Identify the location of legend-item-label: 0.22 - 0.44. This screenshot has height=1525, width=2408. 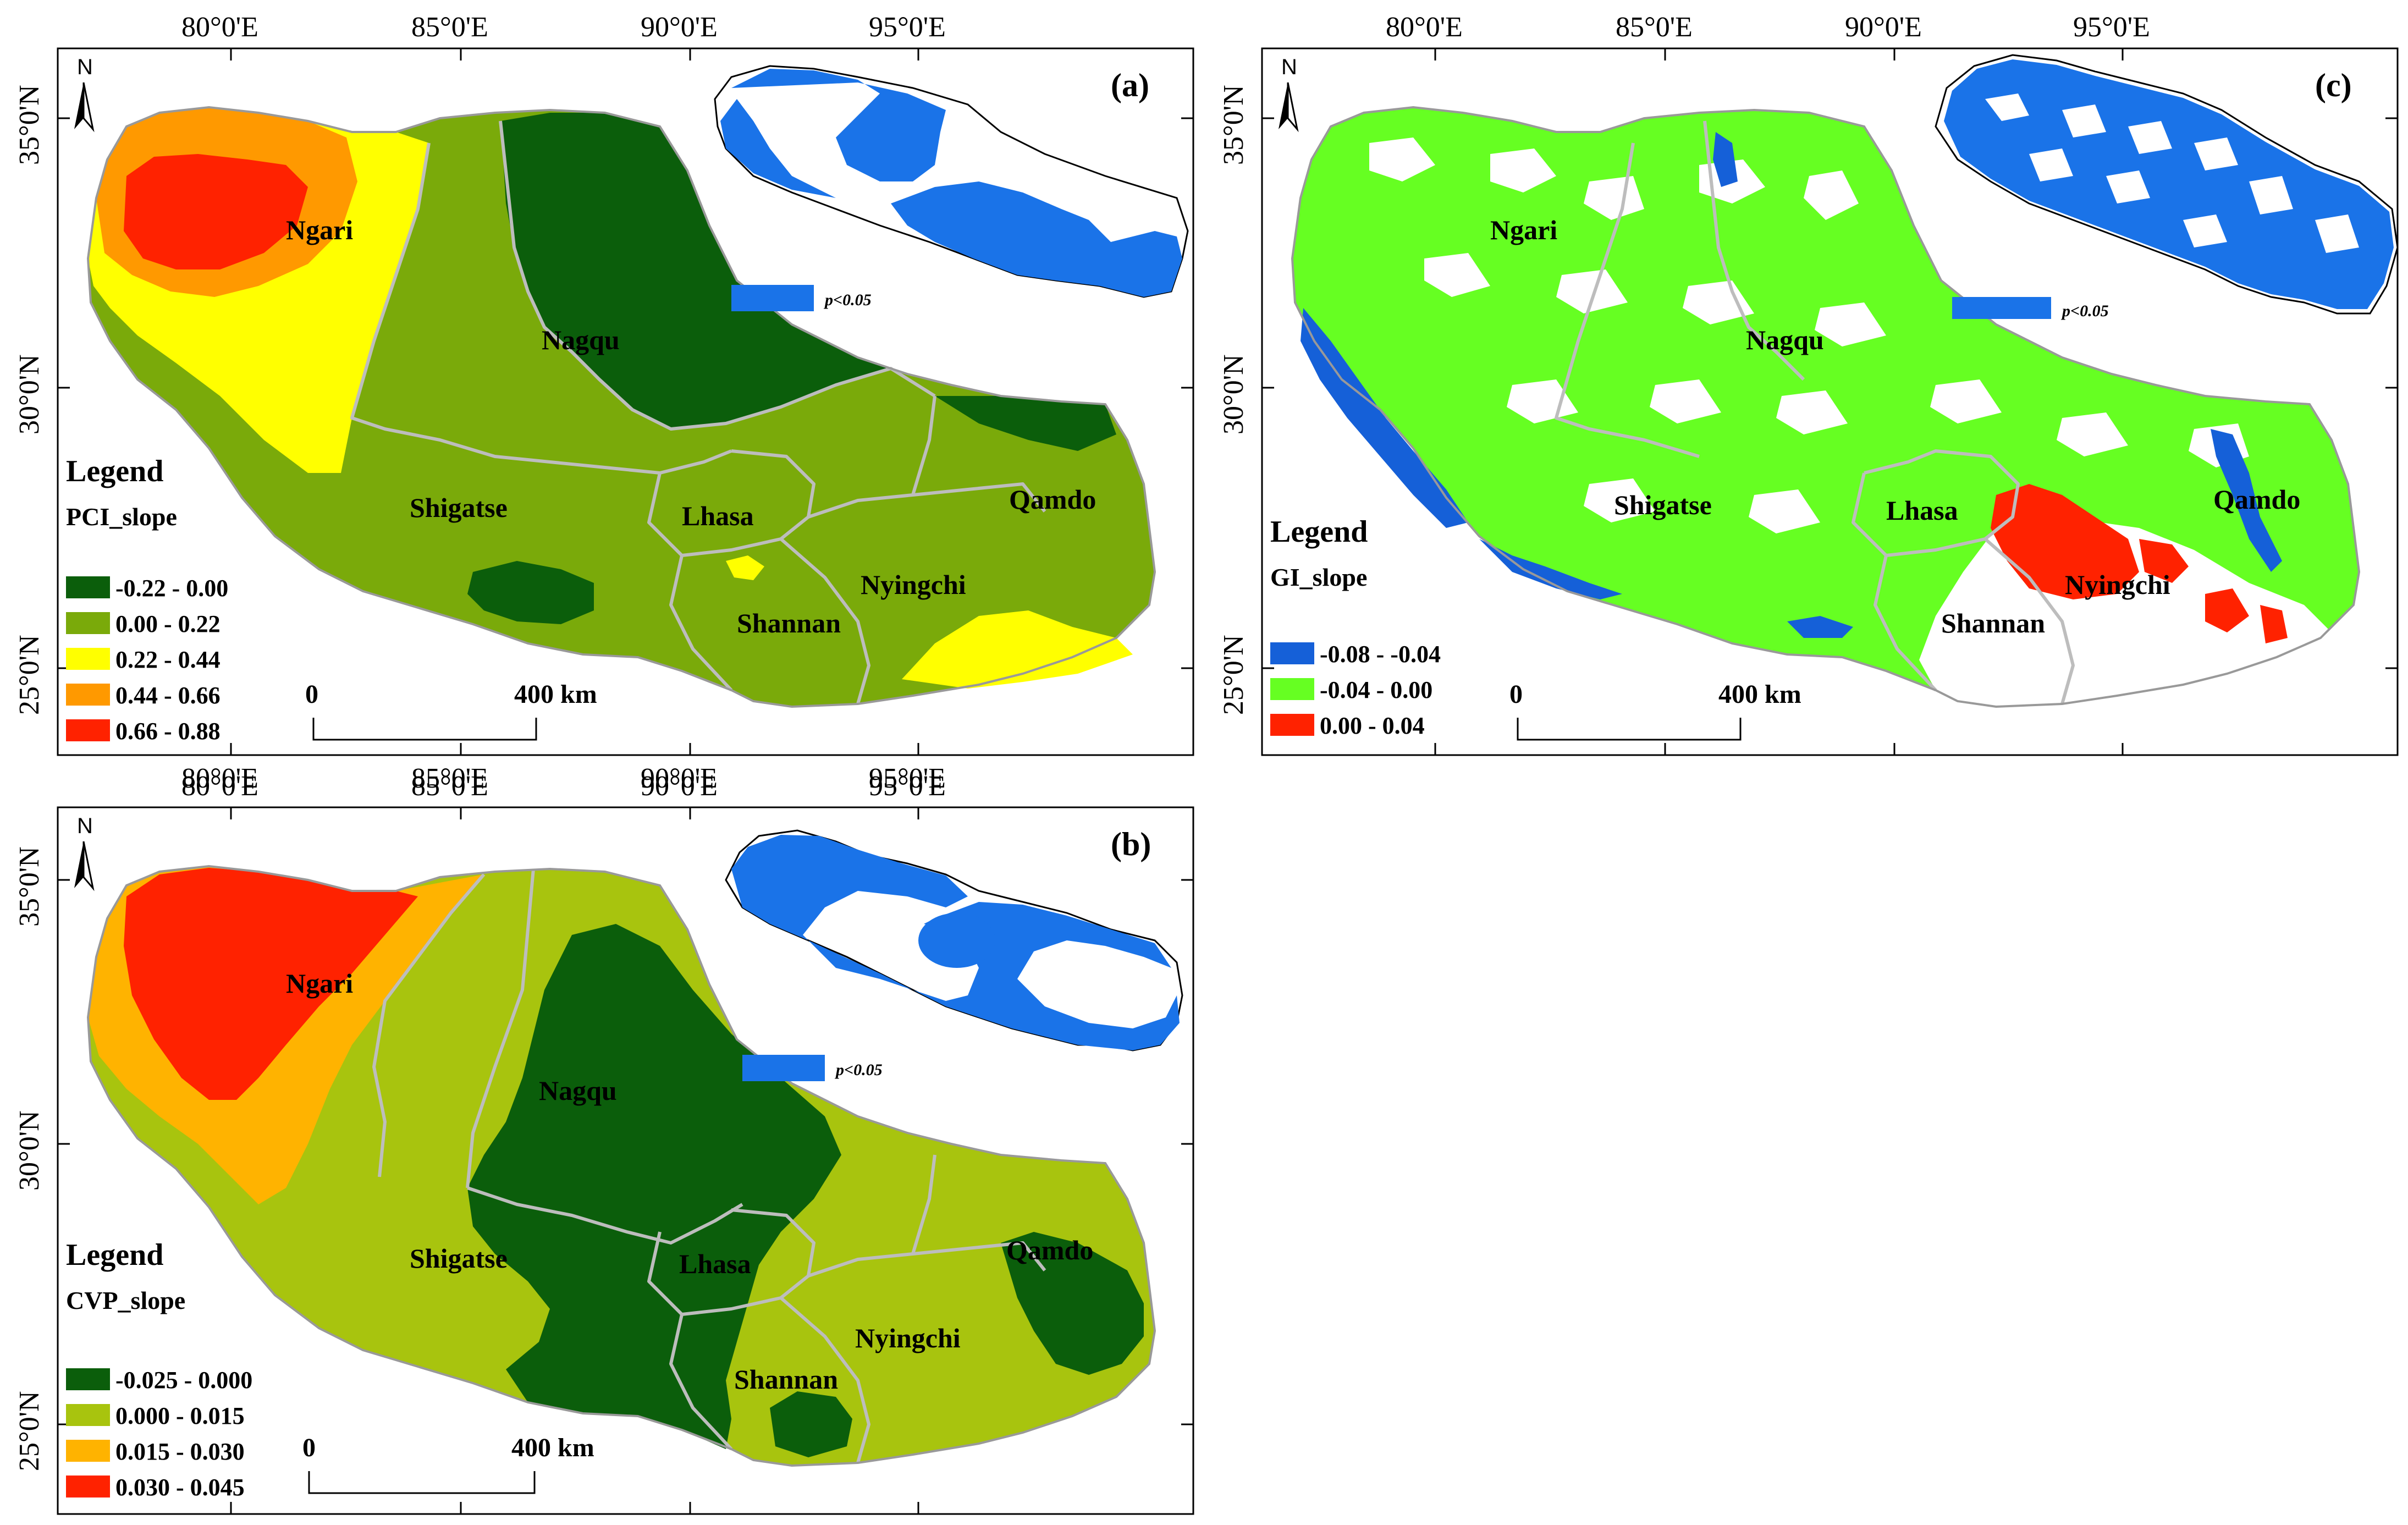
(168, 659).